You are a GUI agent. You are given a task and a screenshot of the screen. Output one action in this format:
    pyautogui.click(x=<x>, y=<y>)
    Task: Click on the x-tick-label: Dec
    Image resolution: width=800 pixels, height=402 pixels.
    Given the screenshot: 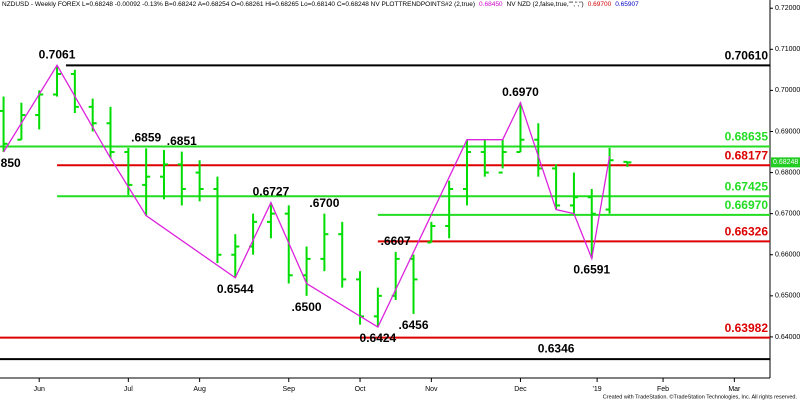 What is the action you would take?
    pyautogui.click(x=520, y=389)
    